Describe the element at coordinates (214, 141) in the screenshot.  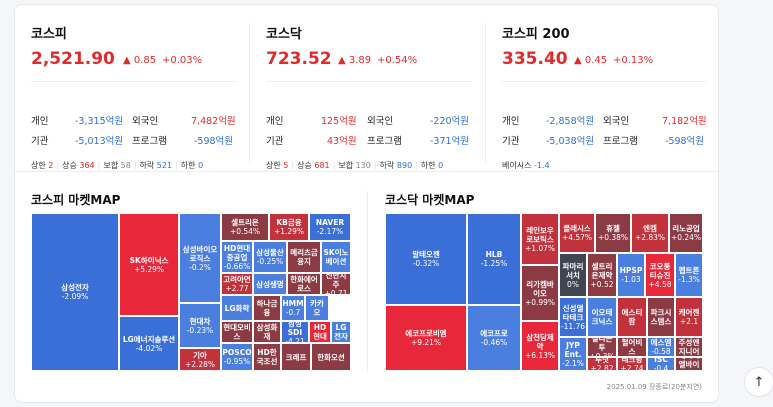
I see `investor-value: -598억원` at that location.